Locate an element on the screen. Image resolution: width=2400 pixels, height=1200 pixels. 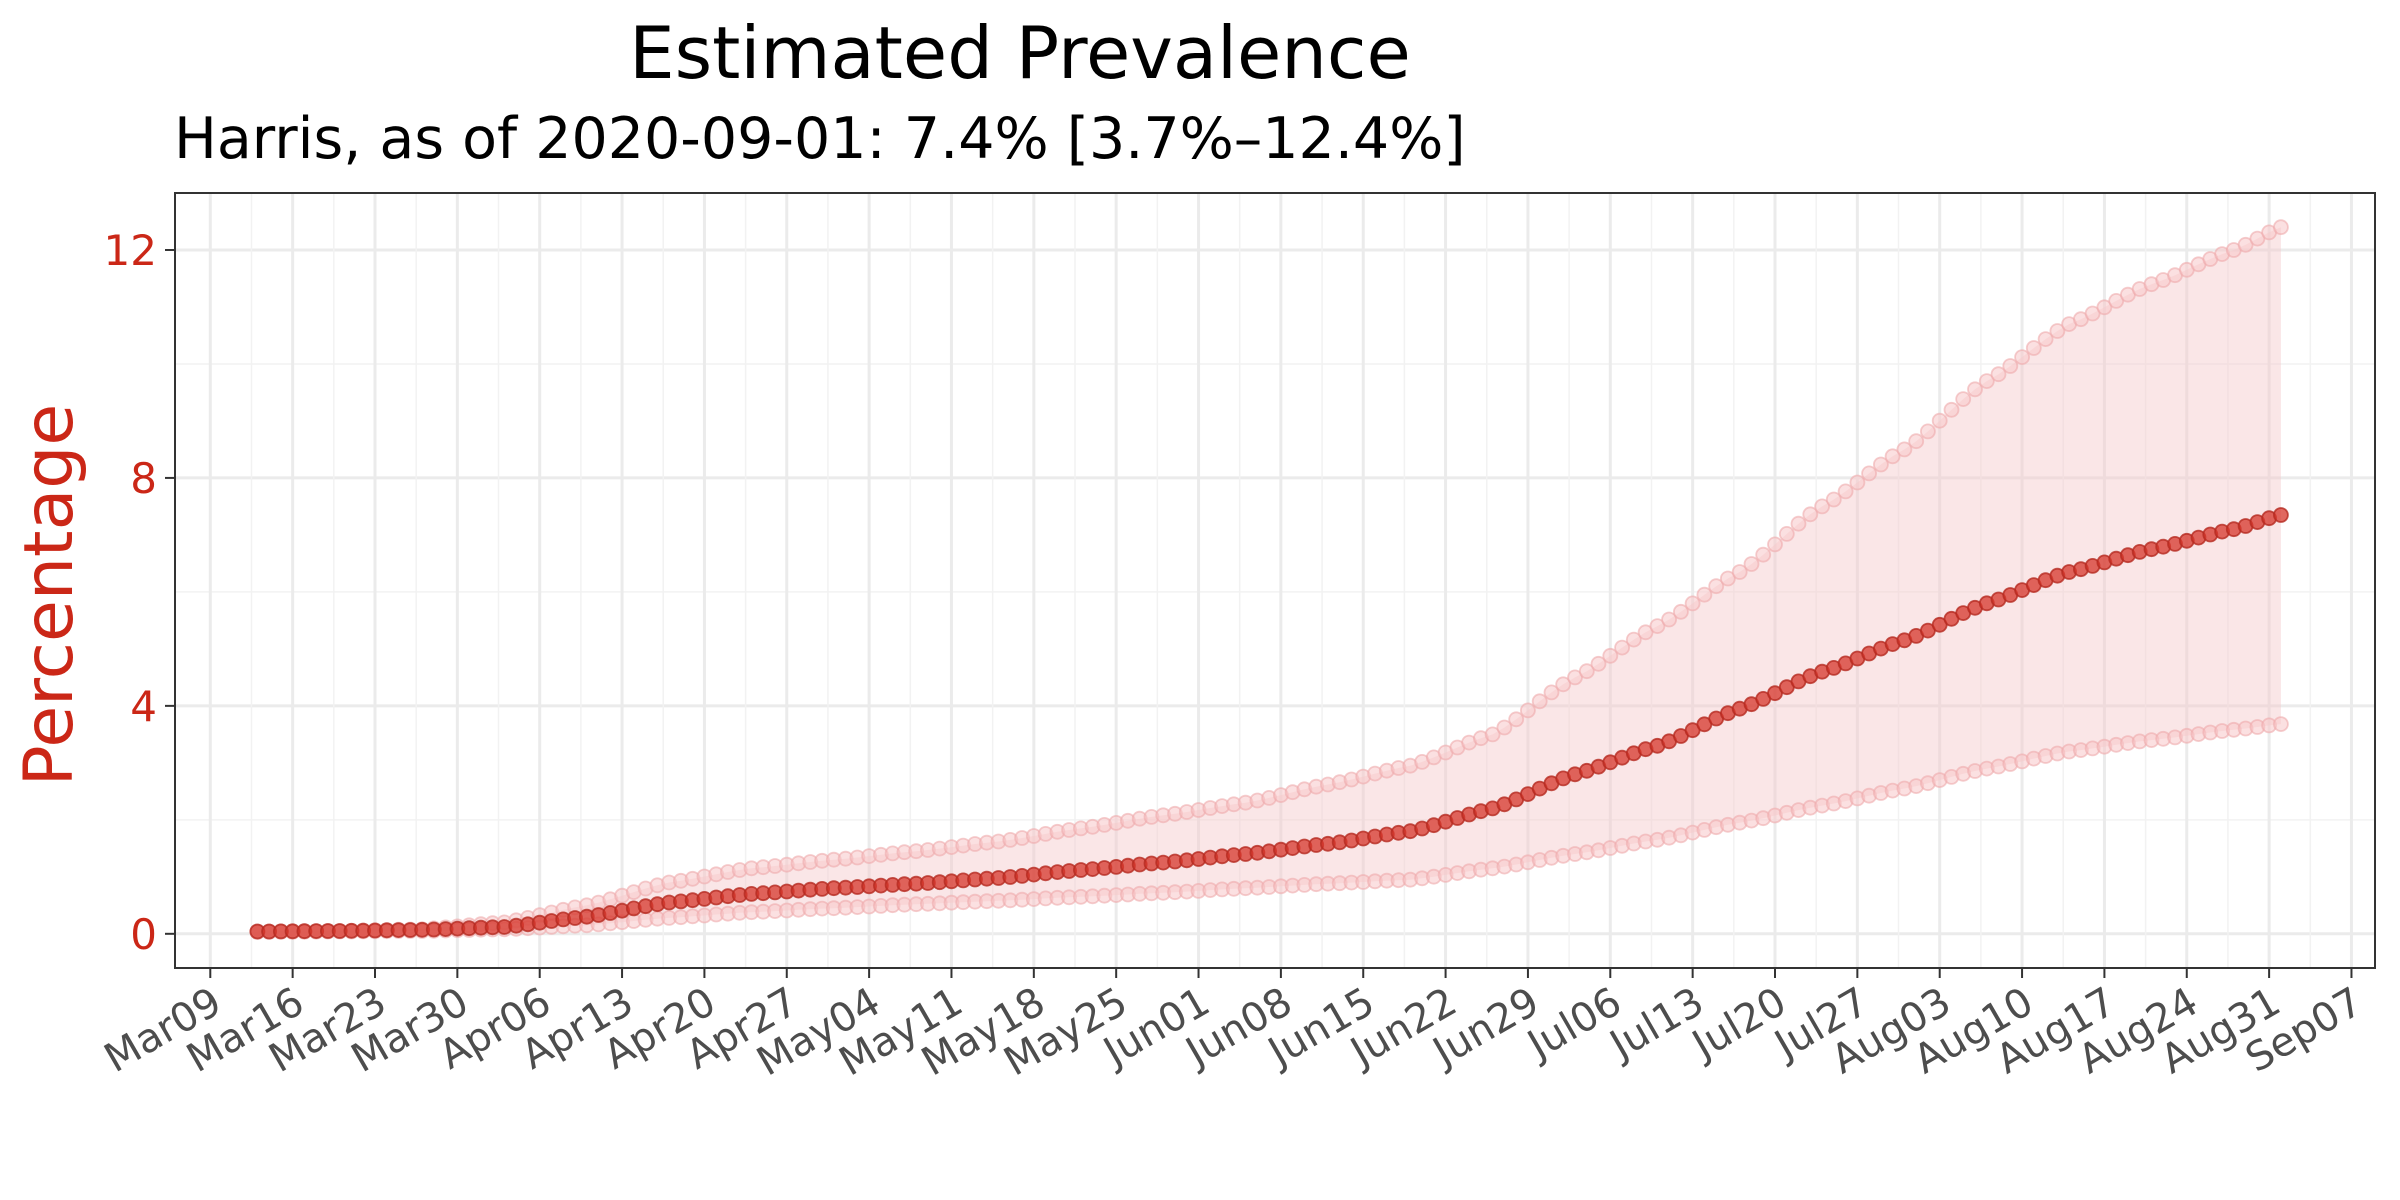
y-axis-label: Percentage is located at coordinates (49, 595).